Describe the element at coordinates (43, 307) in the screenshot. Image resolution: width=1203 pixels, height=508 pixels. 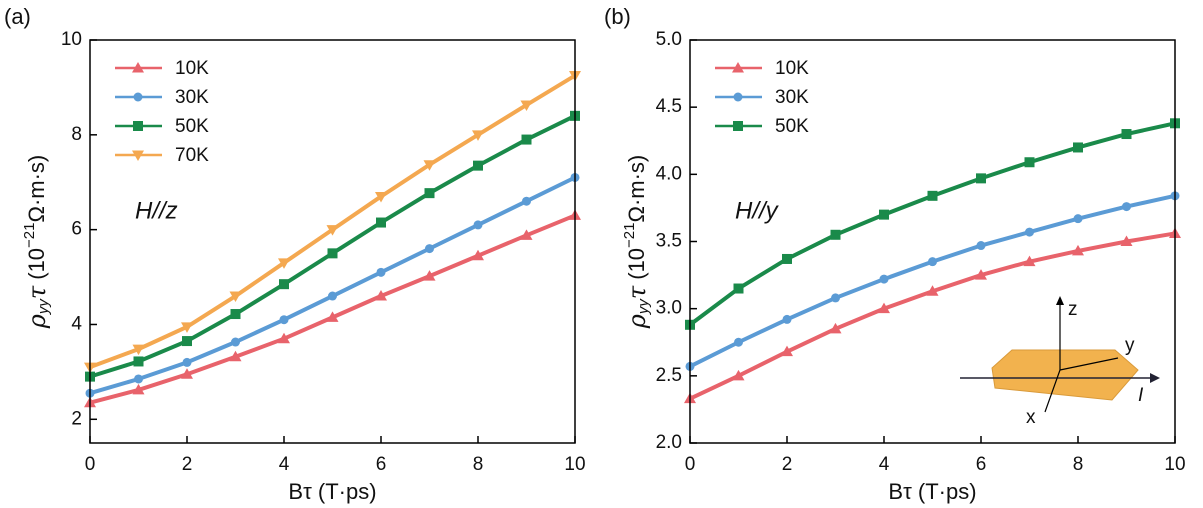
I see `y-axis-label-part: yy` at that location.